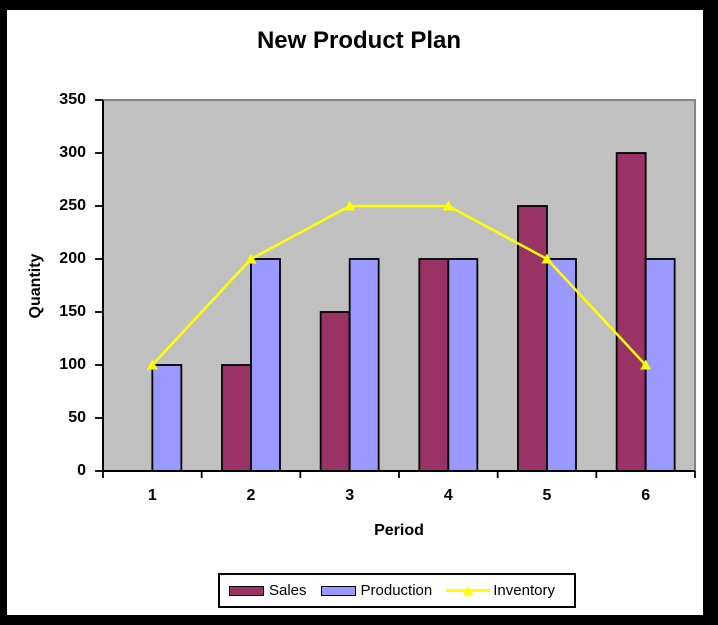  Describe the element at coordinates (448, 495) in the screenshot. I see `x-tick-label-4: 4` at that location.